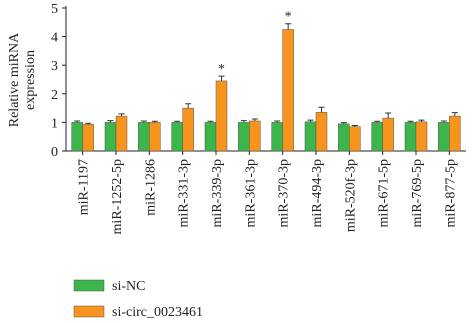 This screenshot has width=474, height=323. Describe the element at coordinates (384, 193) in the screenshot. I see `x-tick-label: miR-671-5p` at that location.